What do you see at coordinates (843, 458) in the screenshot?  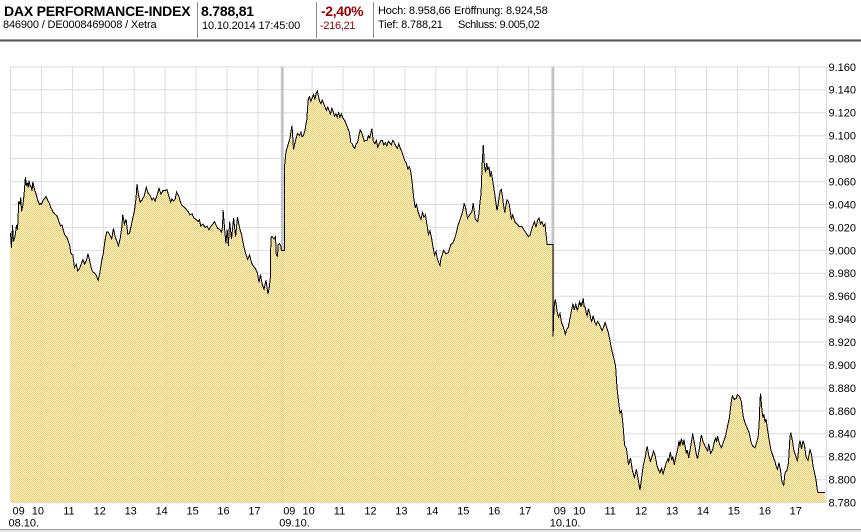 I see `svg-text: 8.820` at bounding box center [843, 458].